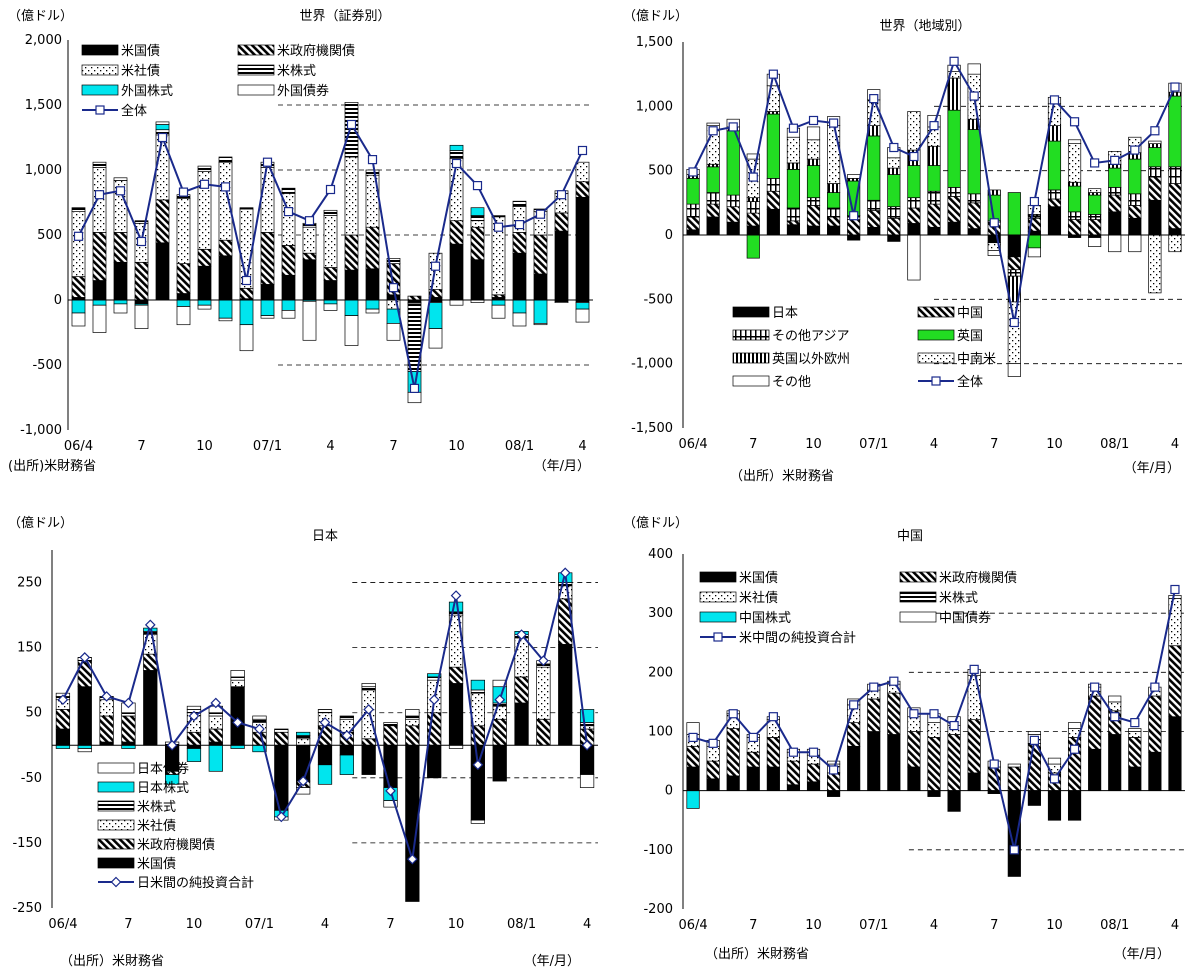 This screenshot has height=971, width=1187. I want to click on legend-label: 米政府機関債, so click(316, 51).